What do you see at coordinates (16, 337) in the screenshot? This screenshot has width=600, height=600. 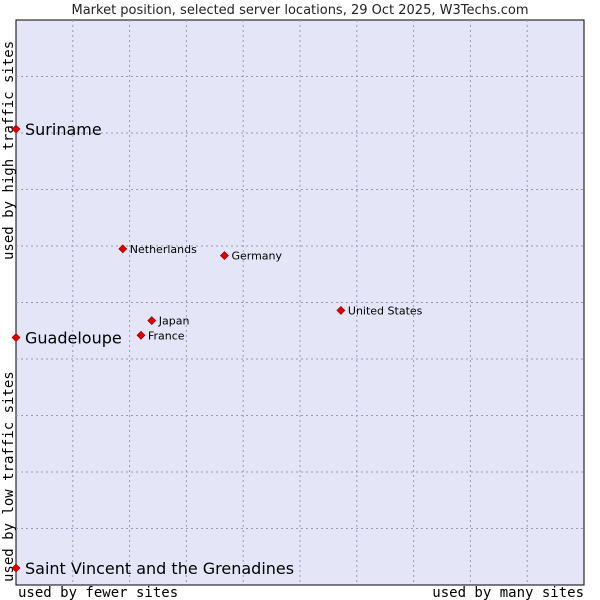 I see `point-marker-guadeloupe` at bounding box center [16, 337].